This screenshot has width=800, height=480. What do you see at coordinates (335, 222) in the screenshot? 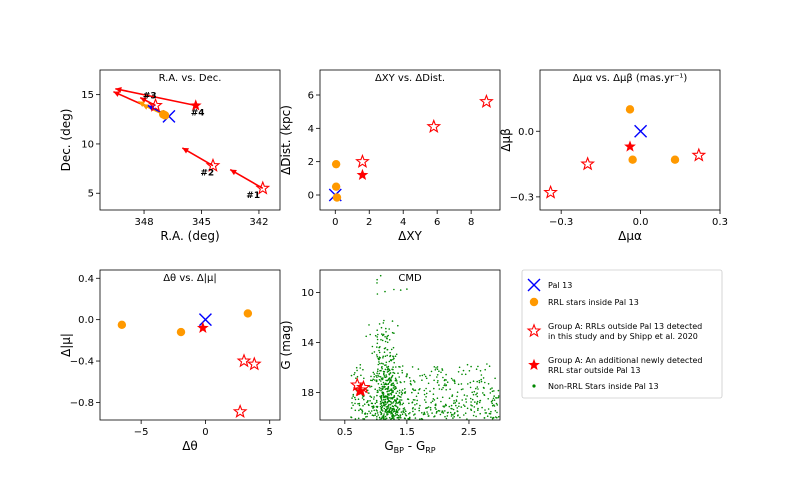
I see `x-tick-label: 0` at bounding box center [335, 222].